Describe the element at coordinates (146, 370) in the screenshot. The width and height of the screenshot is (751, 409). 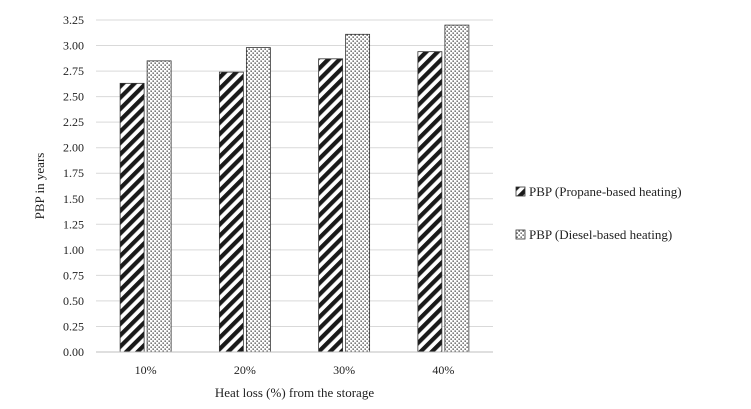
I see `x-tick-label: 10%` at that location.